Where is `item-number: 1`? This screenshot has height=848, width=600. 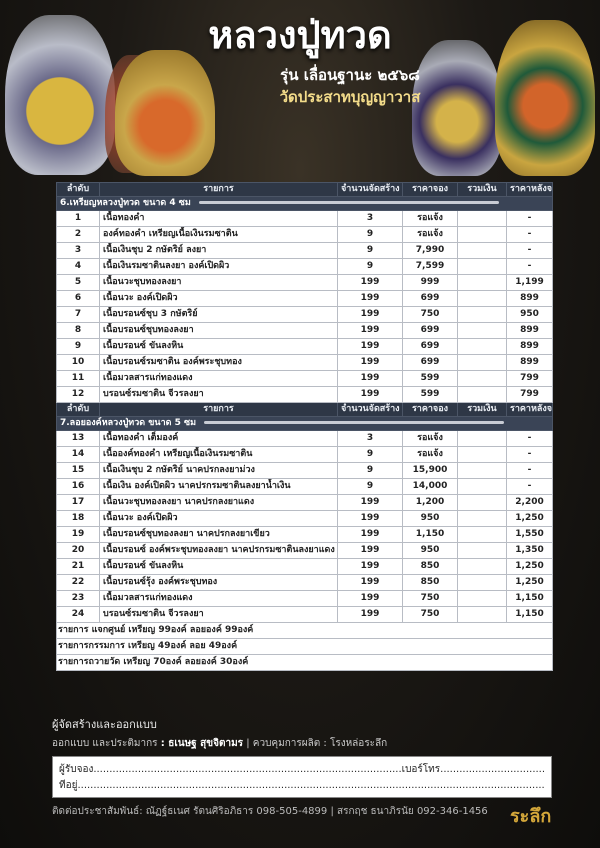 item-number: 1 is located at coordinates (78, 218).